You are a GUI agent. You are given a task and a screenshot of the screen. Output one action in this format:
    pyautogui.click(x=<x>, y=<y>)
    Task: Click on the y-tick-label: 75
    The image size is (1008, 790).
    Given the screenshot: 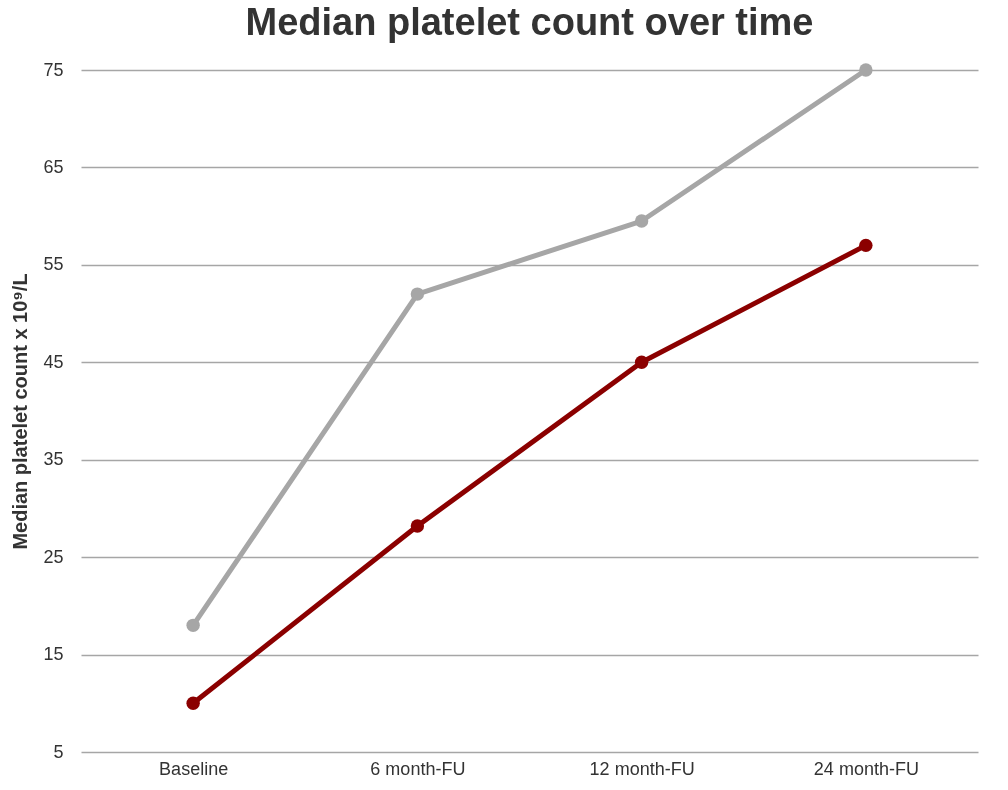 What is the action you would take?
    pyautogui.click(x=53, y=69)
    